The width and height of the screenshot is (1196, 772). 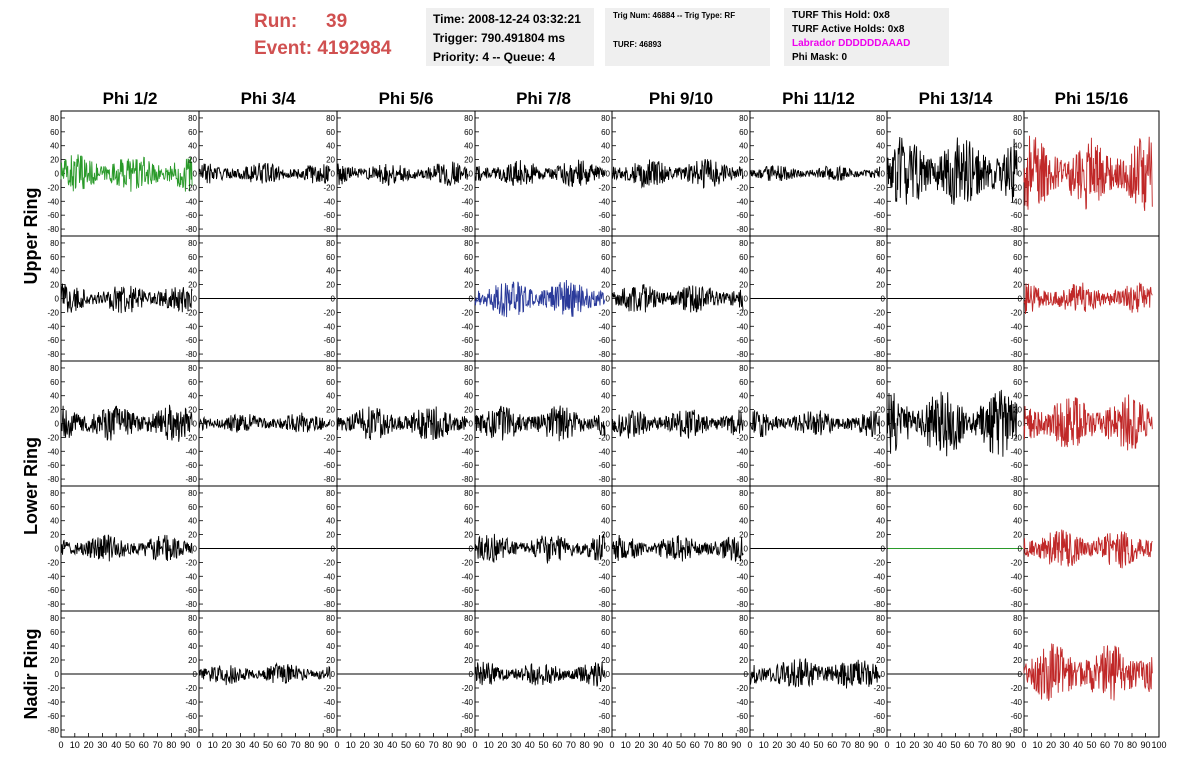 I want to click on x-tick-label: 30, so click(x=1064, y=745).